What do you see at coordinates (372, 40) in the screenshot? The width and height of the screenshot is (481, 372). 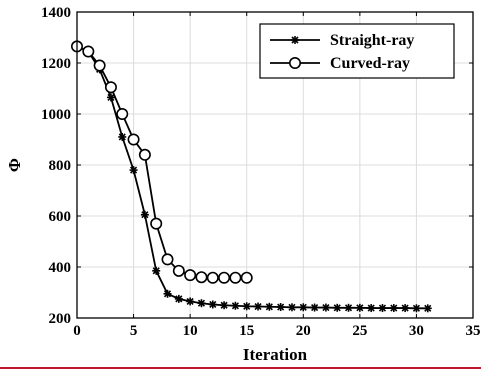 I see `legend-label: Straight-ray` at bounding box center [372, 40].